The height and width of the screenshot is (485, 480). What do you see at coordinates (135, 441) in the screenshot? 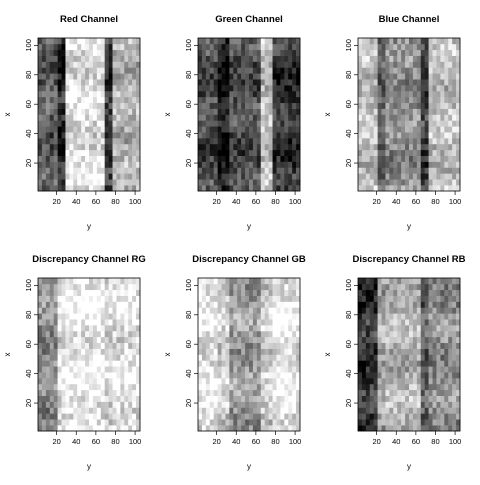
I see `x-tick-label: 100` at bounding box center [135, 441].